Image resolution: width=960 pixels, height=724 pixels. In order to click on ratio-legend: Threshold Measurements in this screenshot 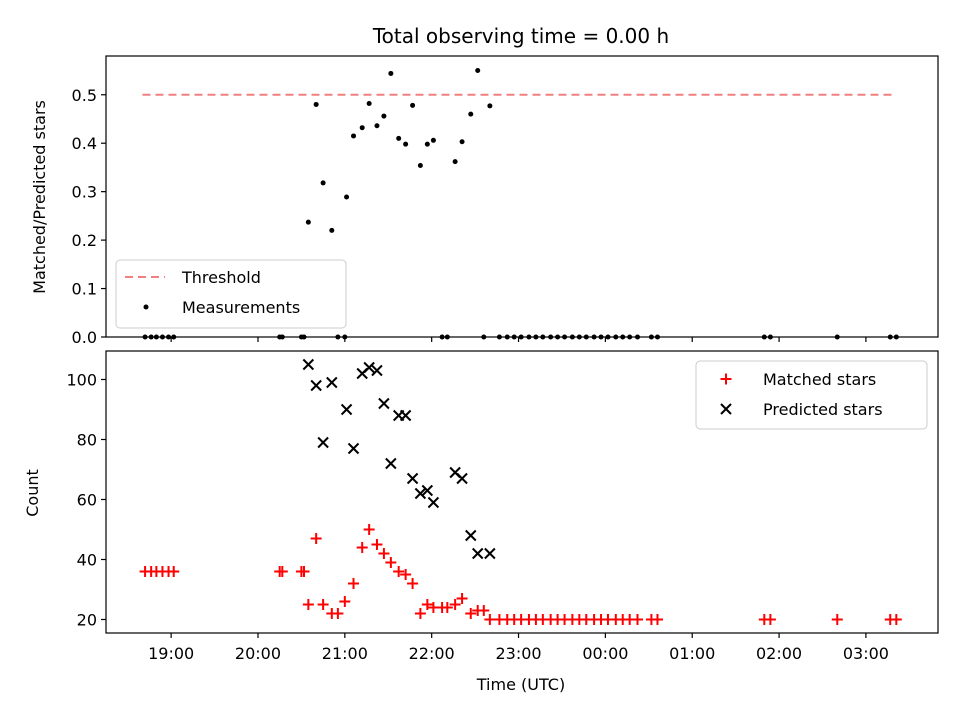, I will do `click(231, 294)`.